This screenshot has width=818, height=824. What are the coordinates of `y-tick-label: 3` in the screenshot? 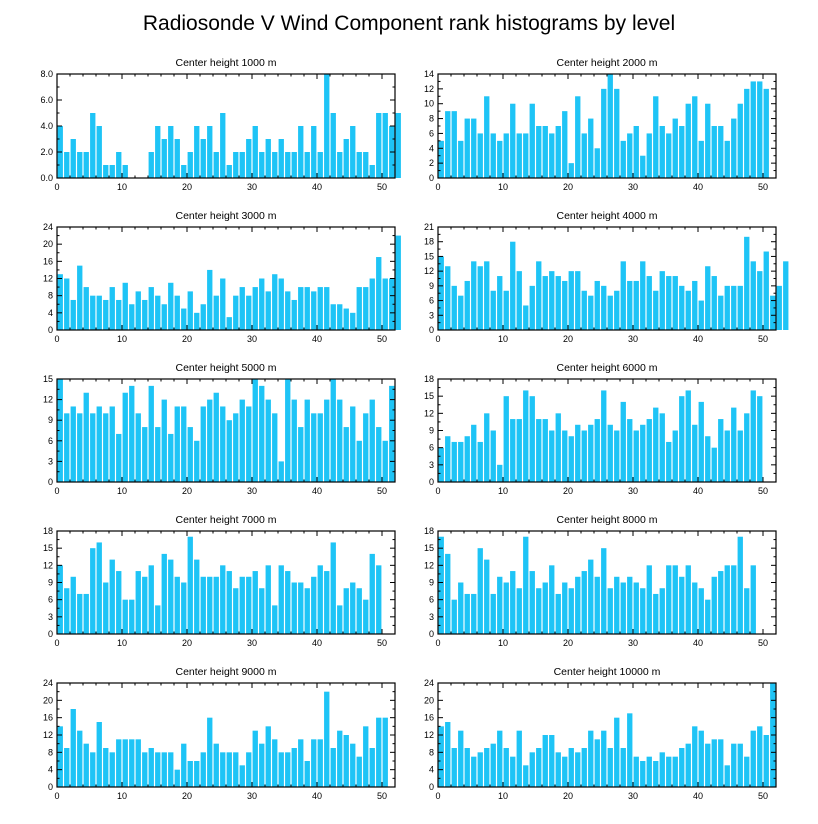 It's located at (50, 461).